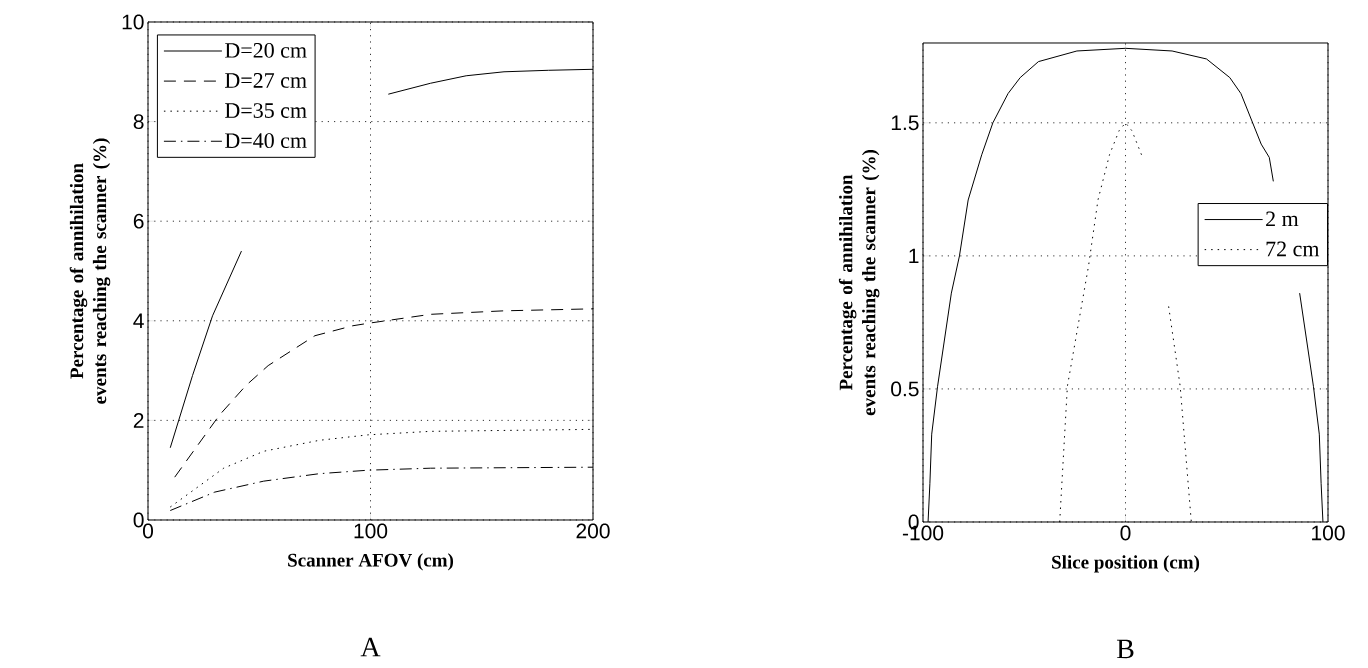 This screenshot has width=1368, height=668. What do you see at coordinates (371, 562) in the screenshot?
I see `x-axis-title: Scanner AFOV (cm)` at bounding box center [371, 562].